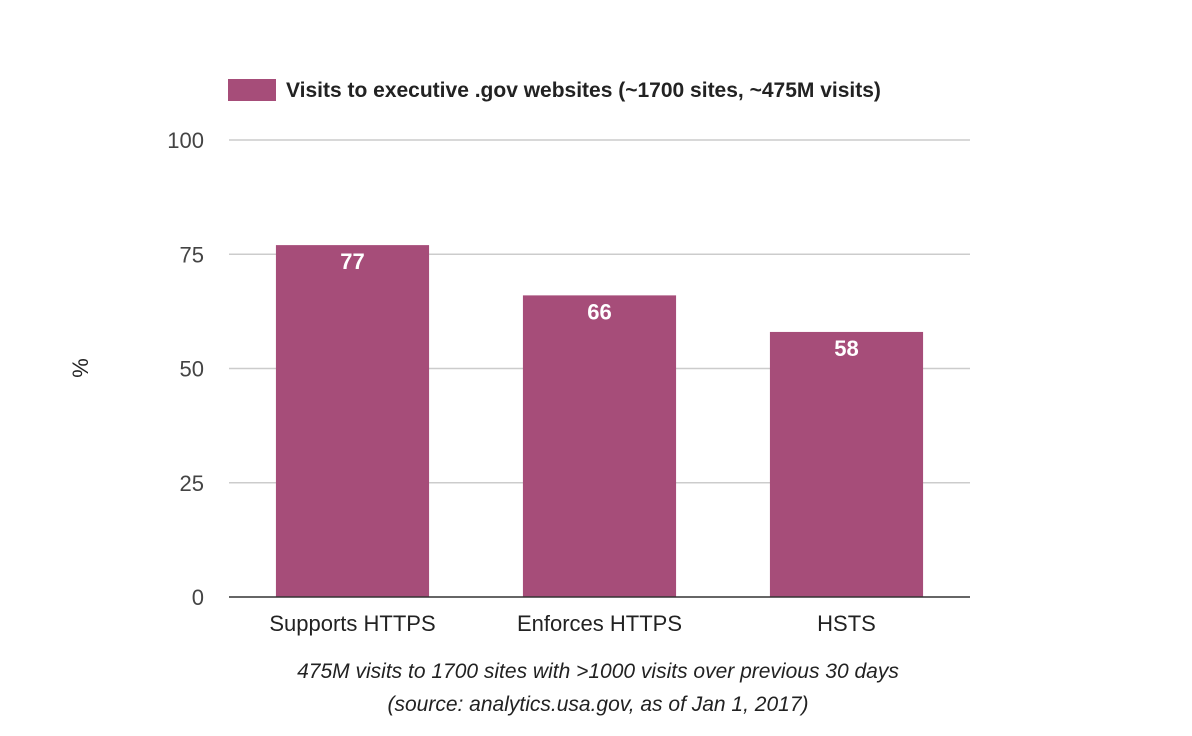 This screenshot has width=1192, height=736. I want to click on data-label-enforces-https: 66, so click(599, 311).